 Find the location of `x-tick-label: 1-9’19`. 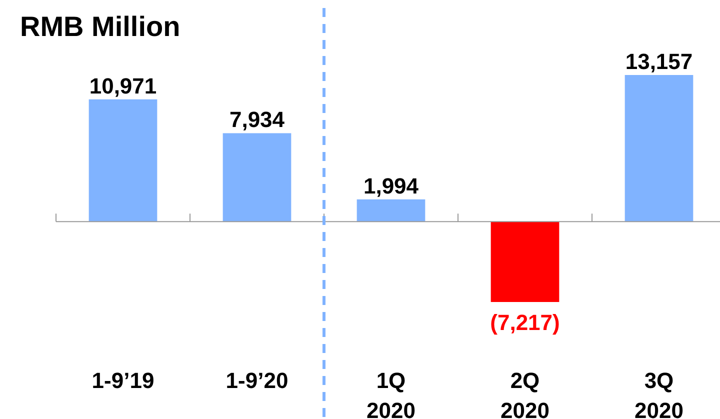

x-tick-label: 1-9’19 is located at coordinates (123, 380).